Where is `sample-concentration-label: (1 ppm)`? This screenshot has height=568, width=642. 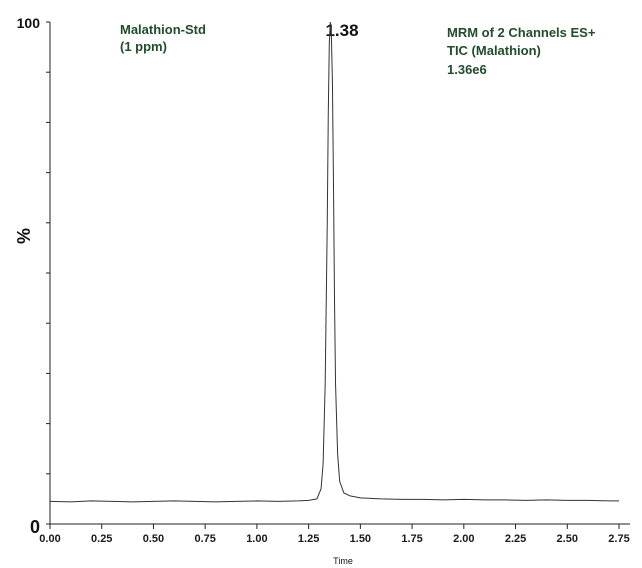 sample-concentration-label: (1 ppm) is located at coordinates (143, 46).